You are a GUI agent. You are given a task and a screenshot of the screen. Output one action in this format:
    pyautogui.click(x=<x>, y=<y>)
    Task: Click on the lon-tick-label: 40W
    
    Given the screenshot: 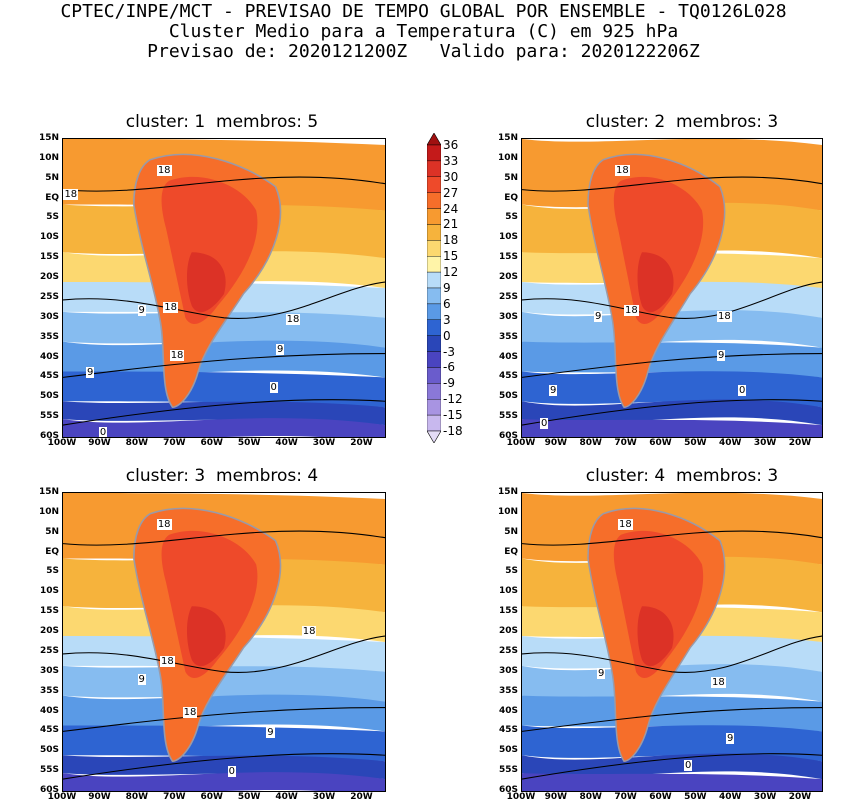 What is the action you would take?
    pyautogui.click(x=730, y=797)
    